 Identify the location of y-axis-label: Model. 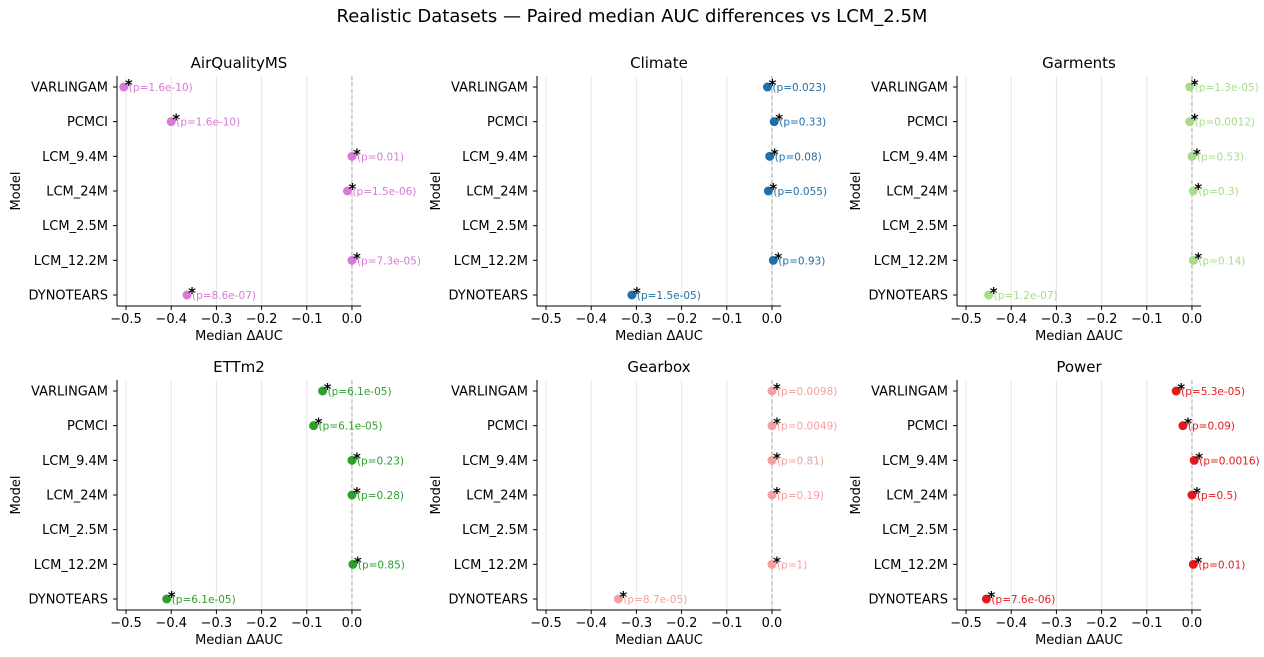
(16, 494).